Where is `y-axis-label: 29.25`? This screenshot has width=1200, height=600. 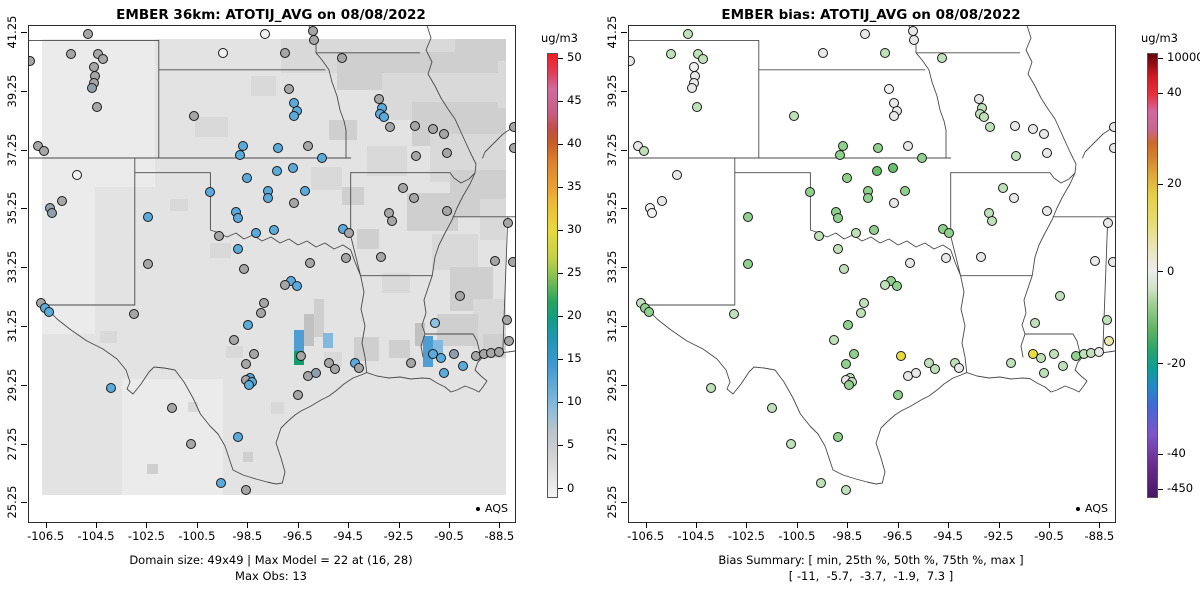 y-axis-label: 29.25 is located at coordinates (612, 385).